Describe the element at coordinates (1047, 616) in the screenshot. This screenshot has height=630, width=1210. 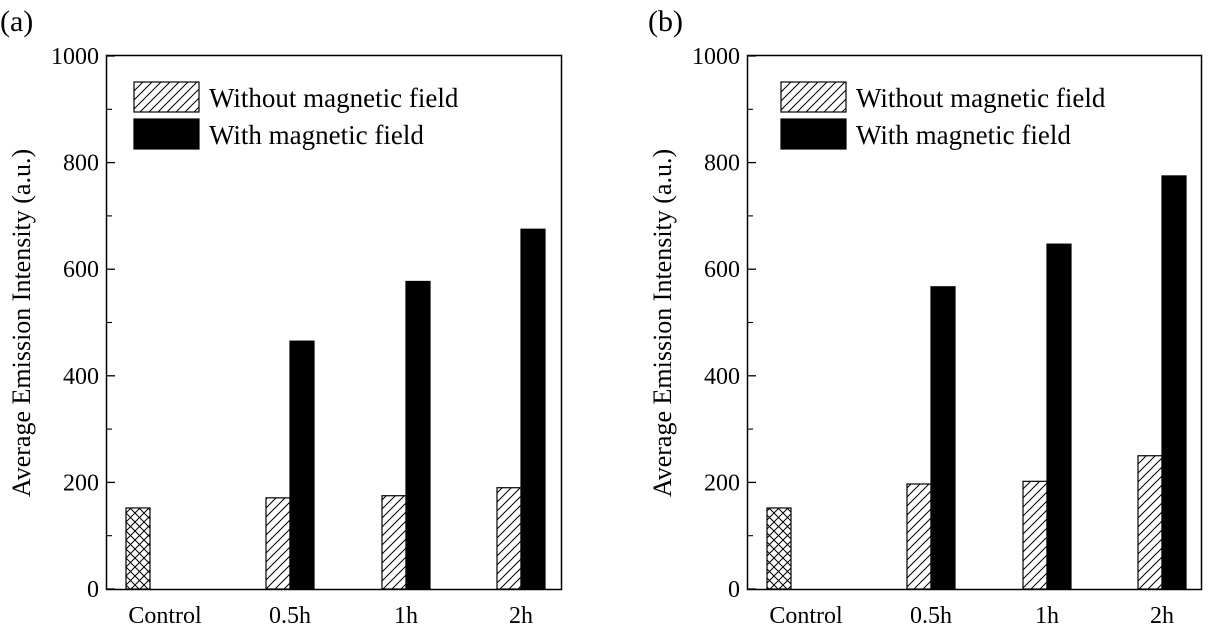
I see `x-tick-label-b-2: 1h` at that location.